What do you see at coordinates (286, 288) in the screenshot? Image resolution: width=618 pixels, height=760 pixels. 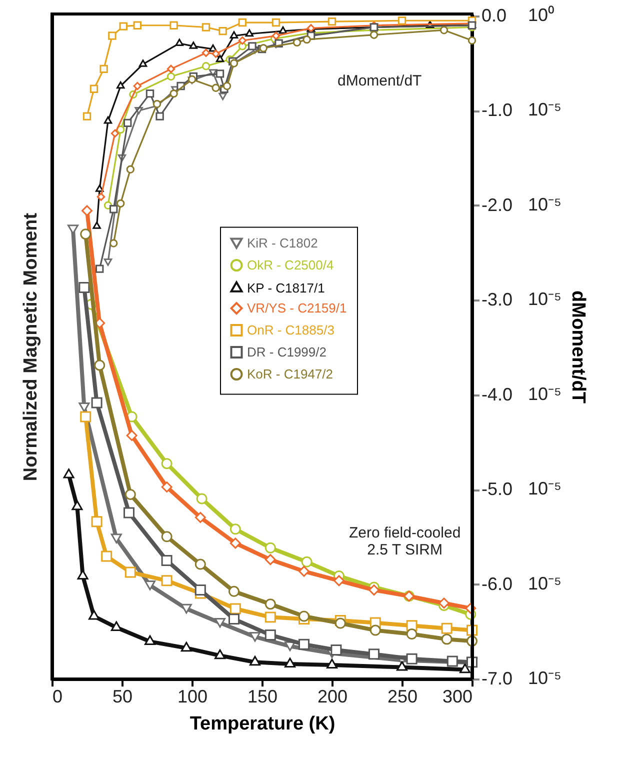 I see `legend-label: KP - C1817/1` at bounding box center [286, 288].